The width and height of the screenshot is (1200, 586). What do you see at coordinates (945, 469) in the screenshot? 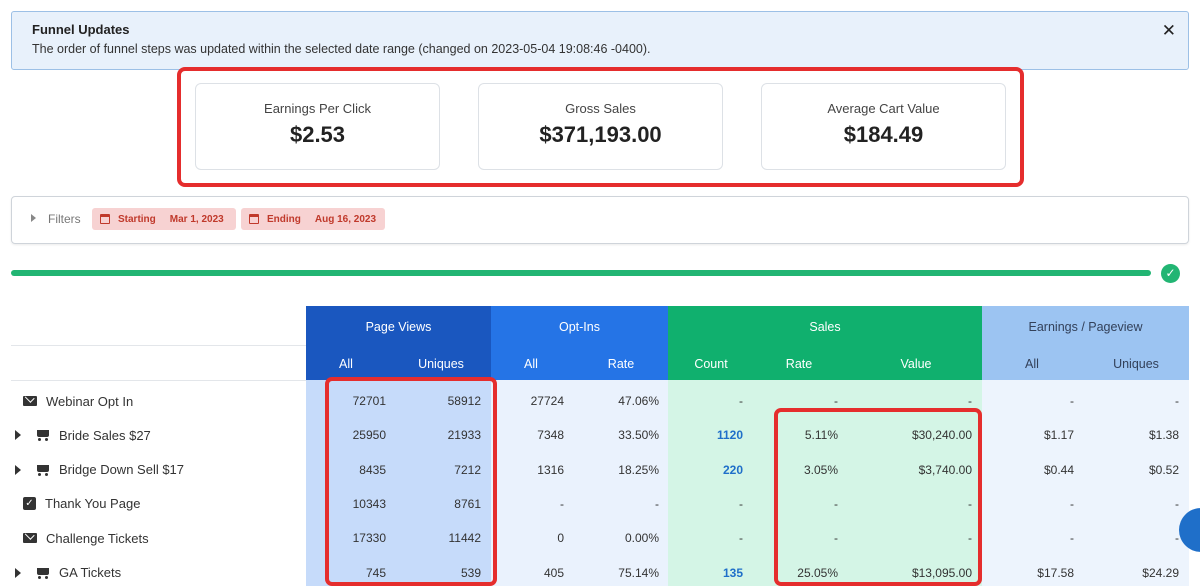
I see `table-cell-s-value: $3,740.00` at bounding box center [945, 469].